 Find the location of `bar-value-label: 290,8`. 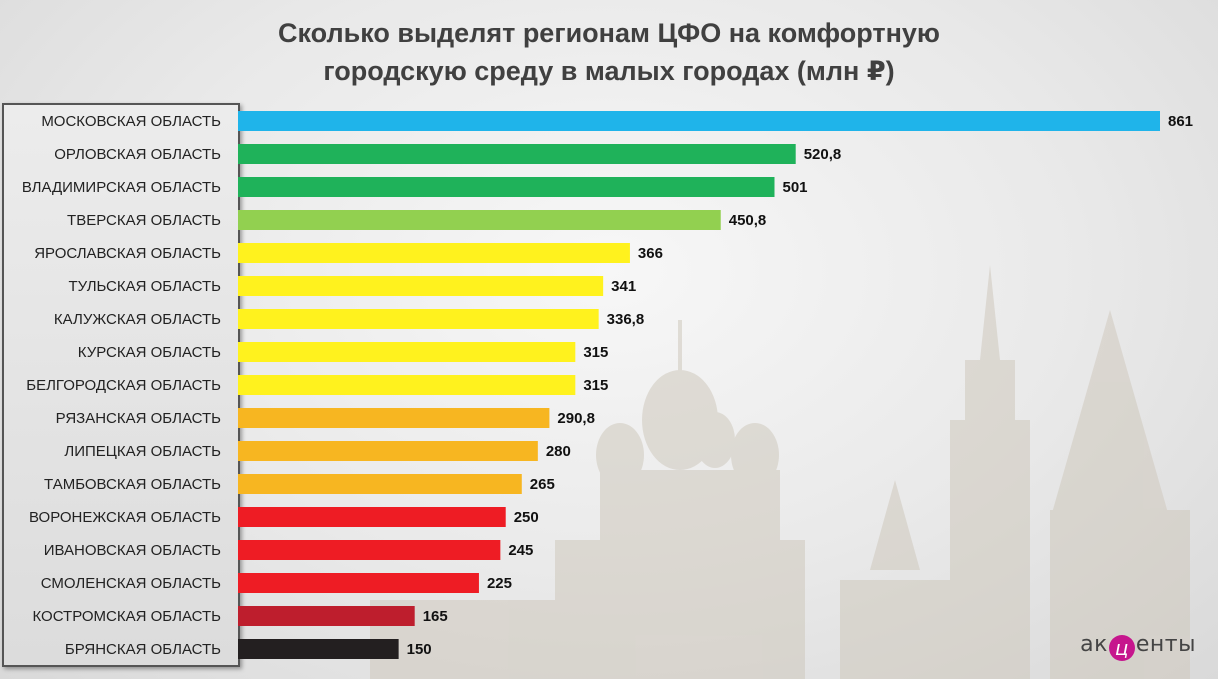

bar-value-label: 290,8 is located at coordinates (576, 418).